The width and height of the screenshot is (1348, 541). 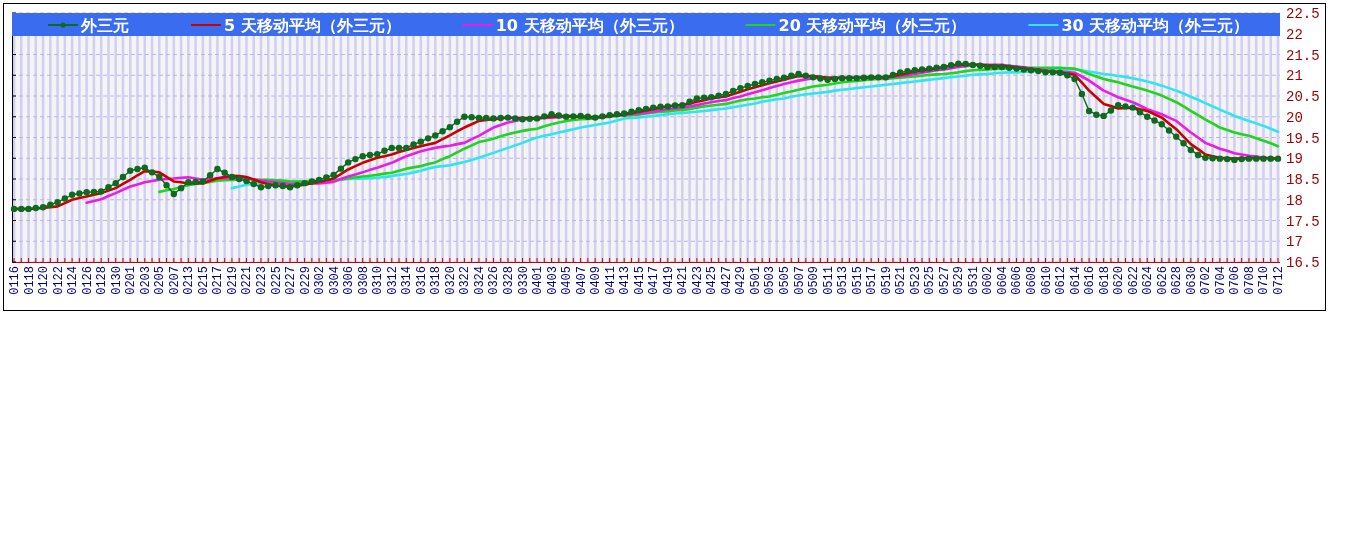 What do you see at coordinates (1162, 280) in the screenshot?
I see `x-tick-label: 0626` at bounding box center [1162, 280].